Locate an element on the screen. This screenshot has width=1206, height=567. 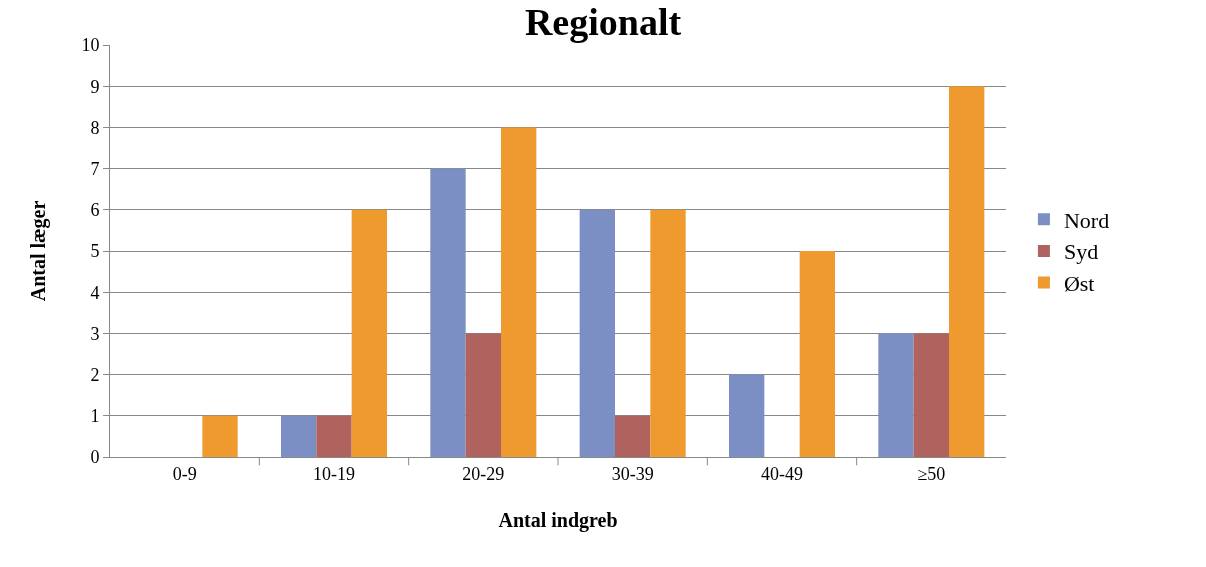
y-tick-label: 5 is located at coordinates (95, 251).